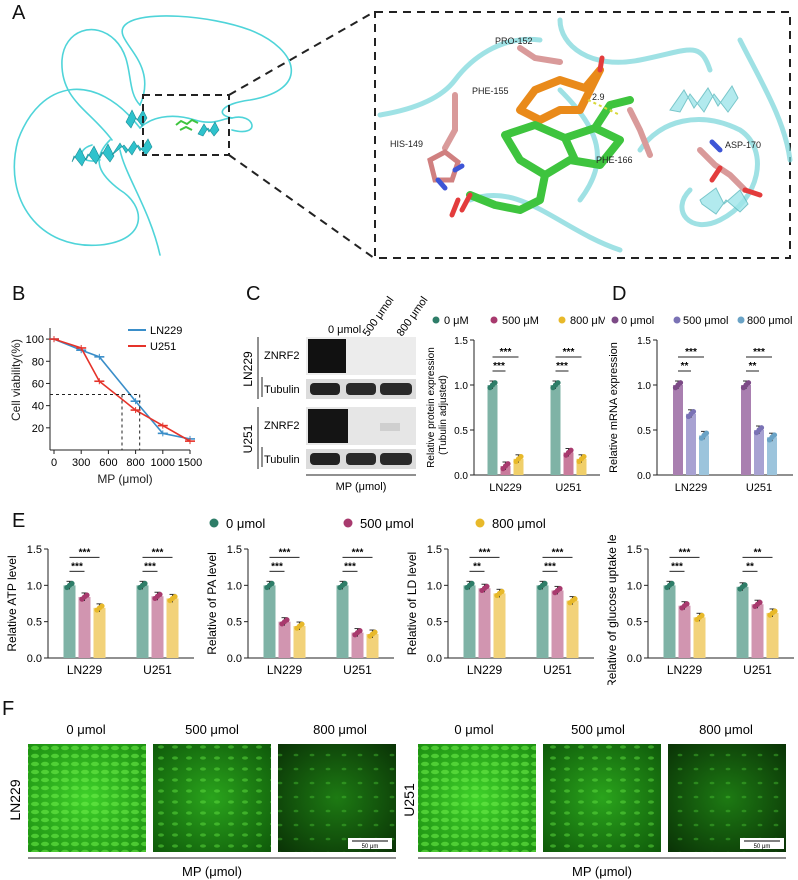 This screenshot has width=798, height=880. Describe the element at coordinates (762, 847) in the screenshot. I see `svg-text: 50 μm` at that location.